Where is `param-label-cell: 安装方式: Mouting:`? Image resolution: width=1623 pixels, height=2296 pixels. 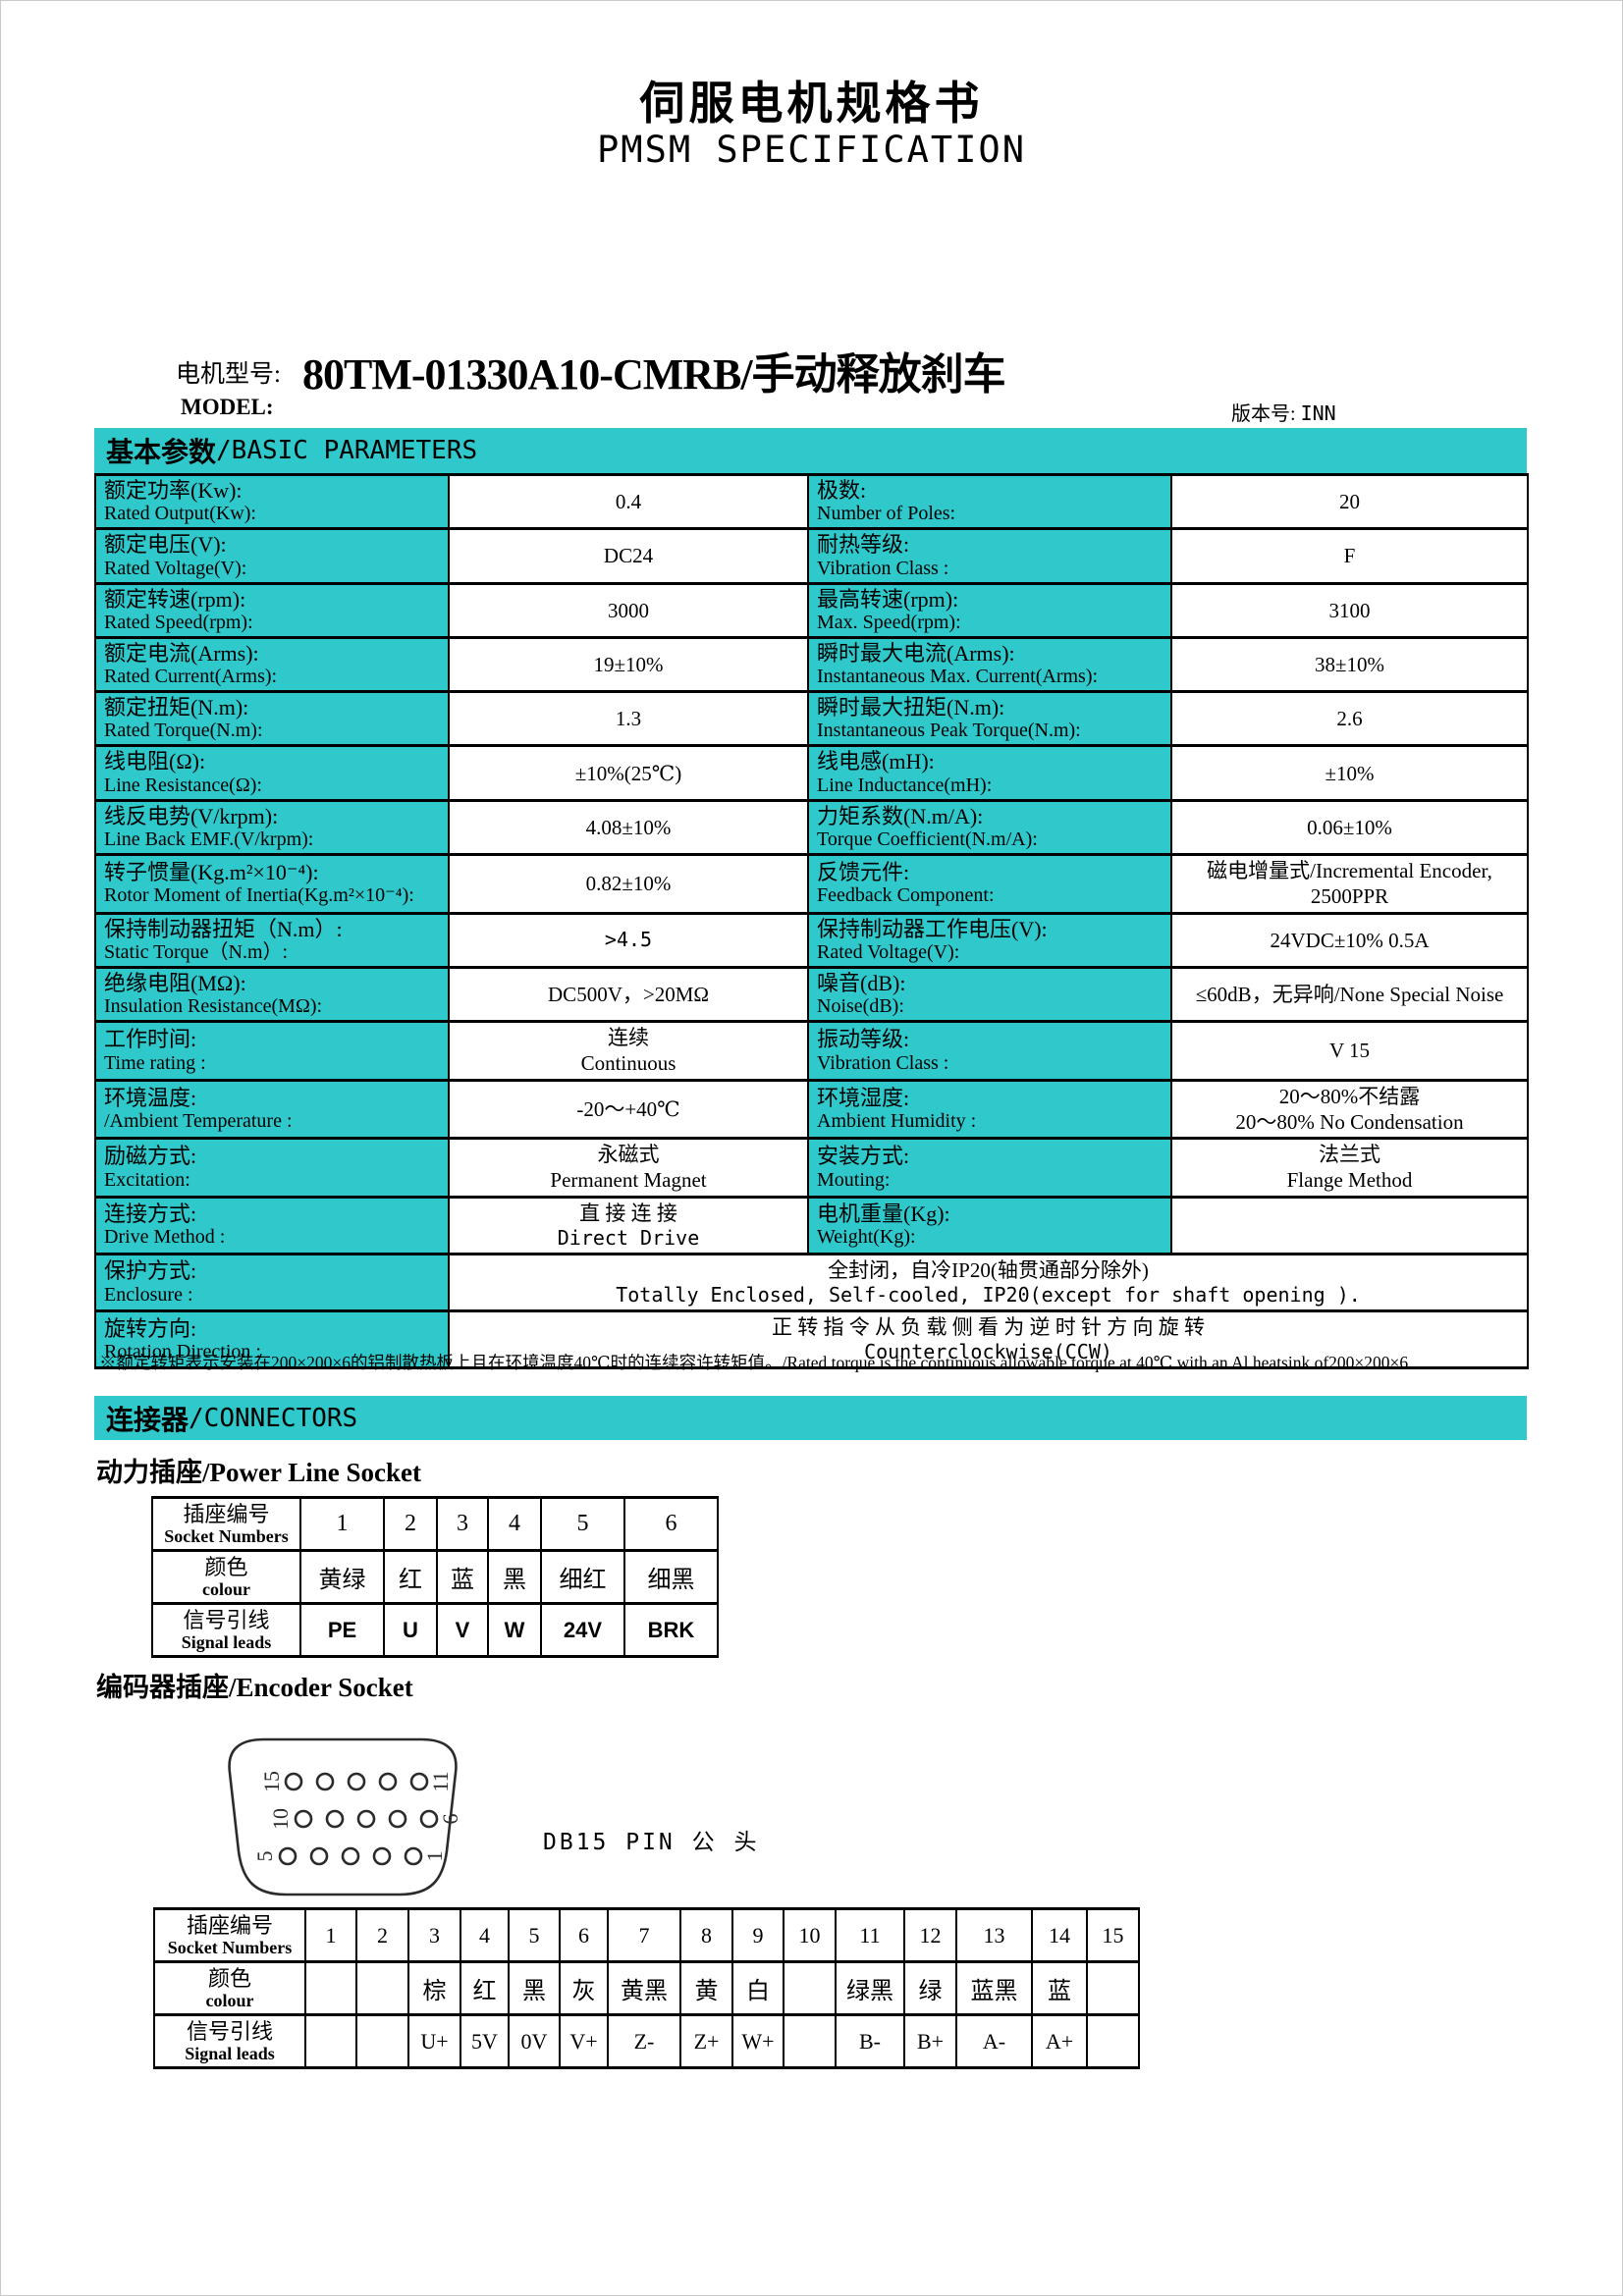
param-label-cell: 安装方式: Mouting: is located at coordinates (989, 1168).